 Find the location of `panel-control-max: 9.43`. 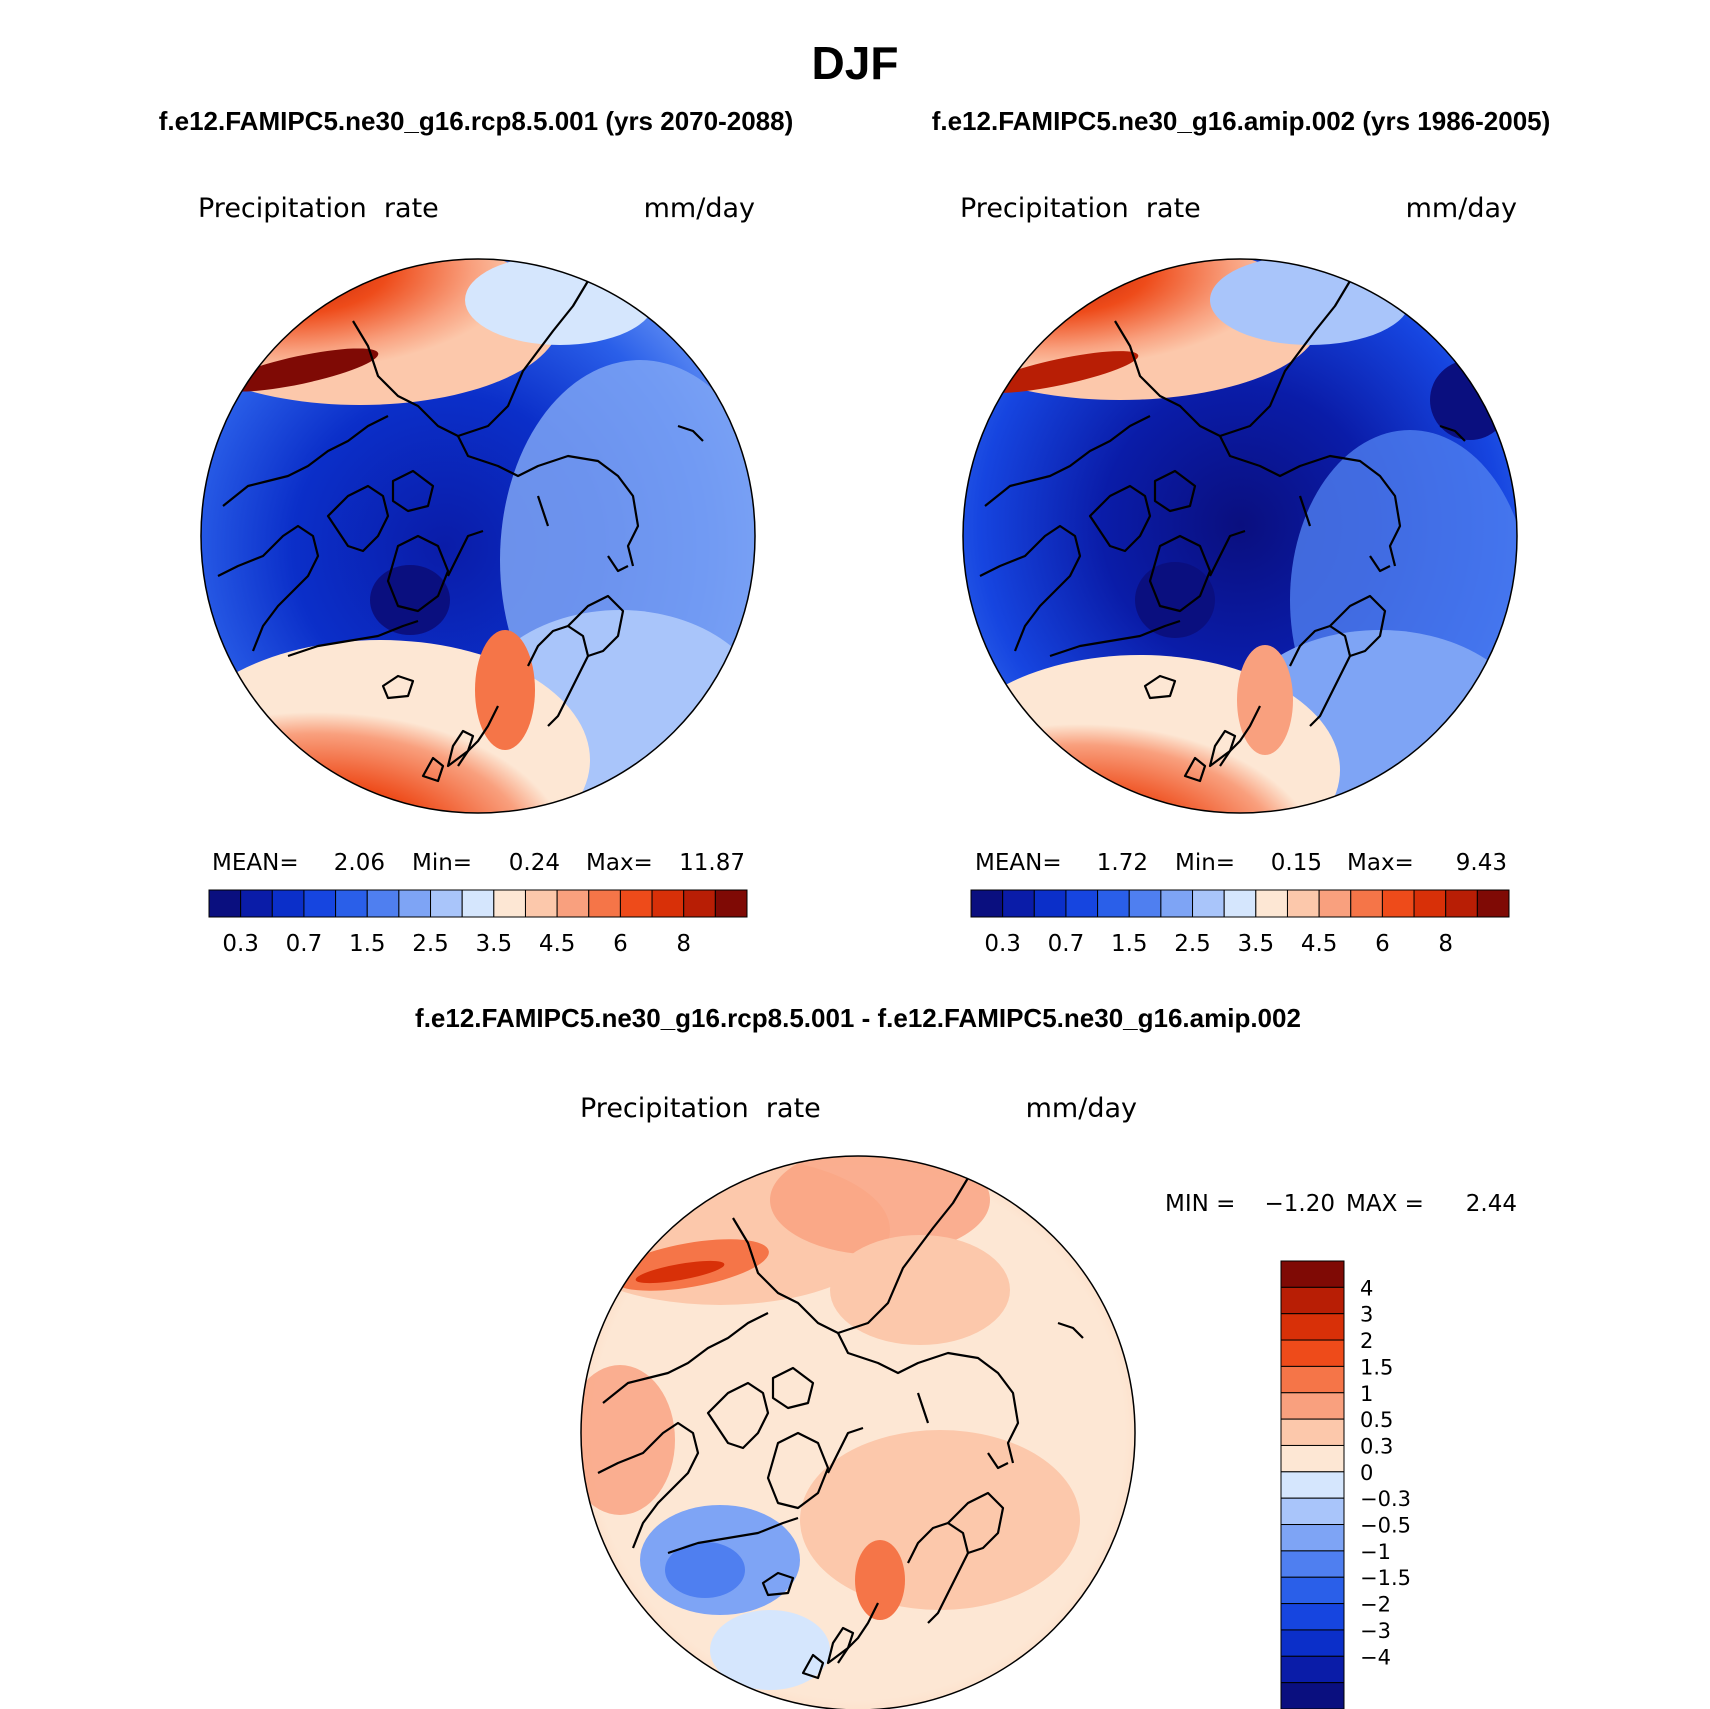

panel-control-max: 9.43 is located at coordinates (1481, 863).